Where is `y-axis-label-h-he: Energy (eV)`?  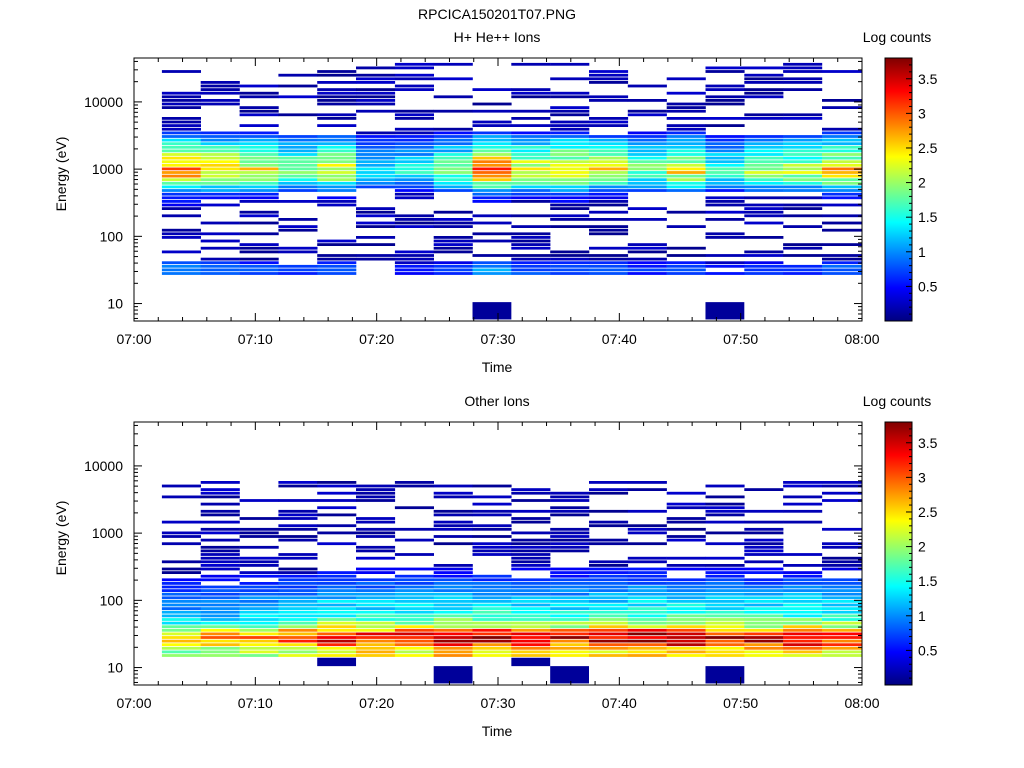 y-axis-label-h-he: Energy (eV) is located at coordinates (61, 174).